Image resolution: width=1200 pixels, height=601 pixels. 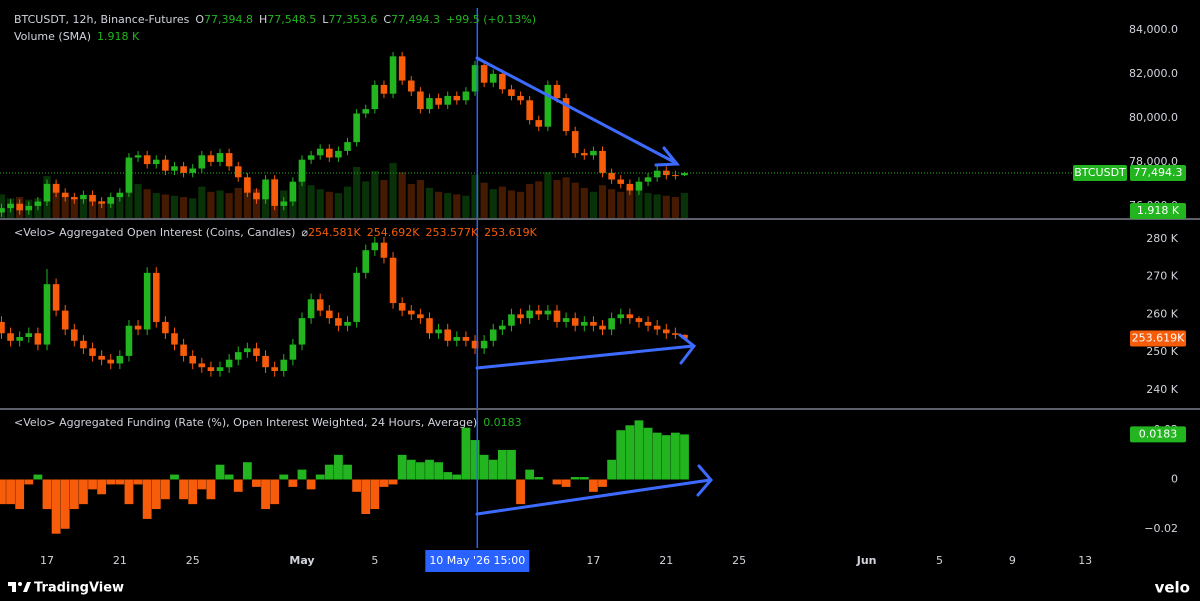 What do you see at coordinates (228, 19) in the screenshot?
I see `header-item: 77,394.8` at bounding box center [228, 19].